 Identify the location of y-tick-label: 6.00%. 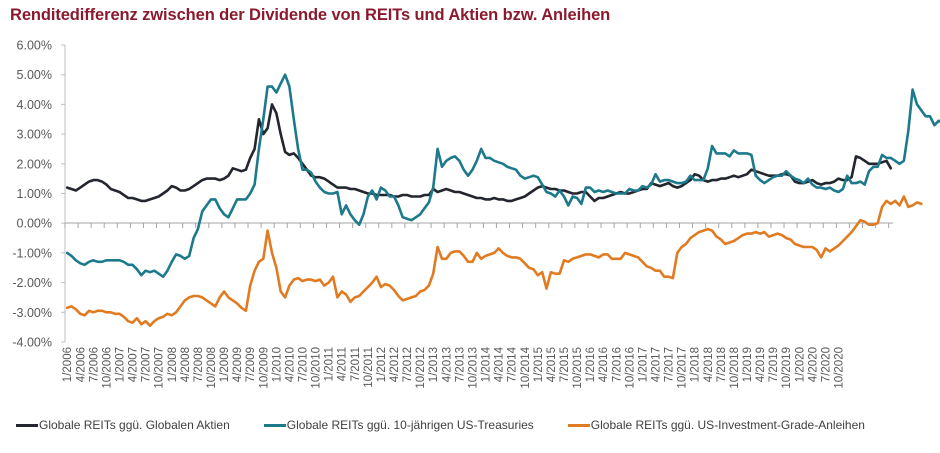
(34, 46).